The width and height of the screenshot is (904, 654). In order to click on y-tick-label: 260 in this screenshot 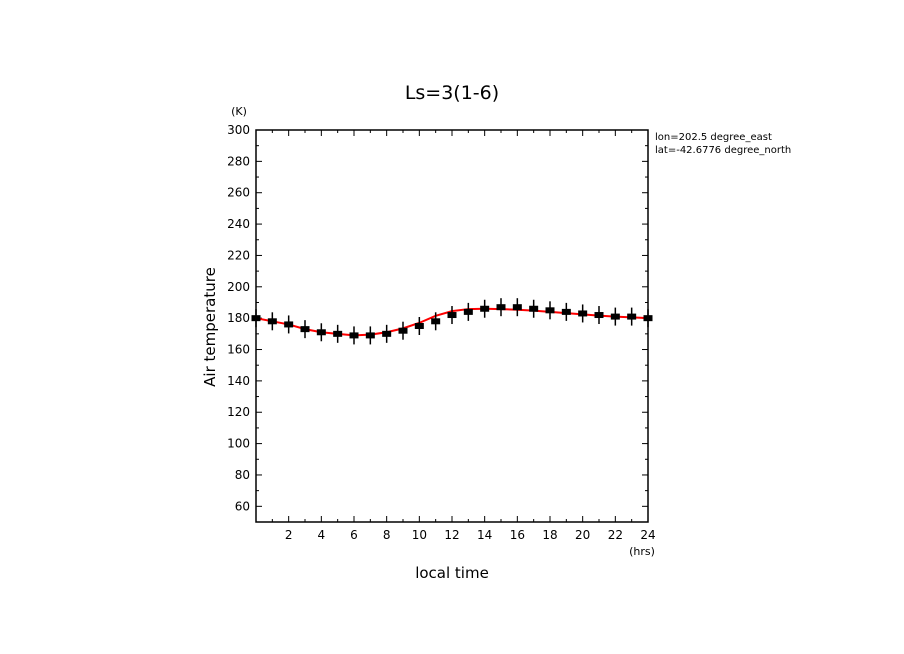, I will do `click(238, 193)`.